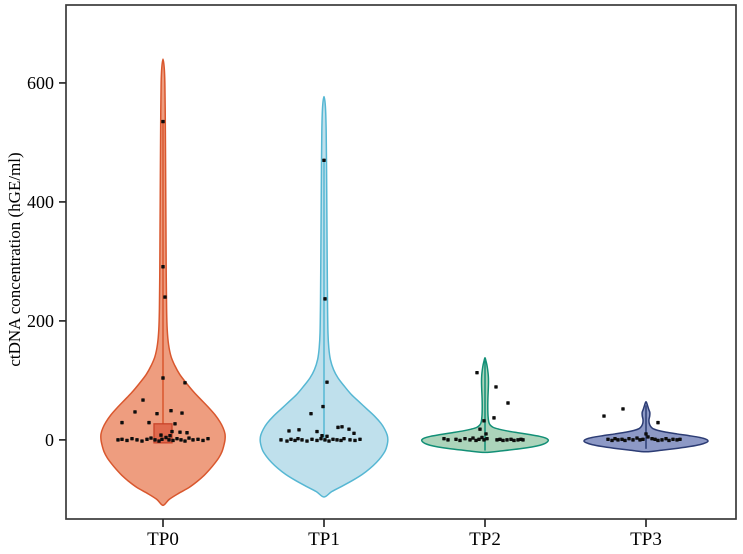 This screenshot has height=554, width=743. What do you see at coordinates (40, 202) in the screenshot?
I see `y-tick-label: 400` at bounding box center [40, 202].